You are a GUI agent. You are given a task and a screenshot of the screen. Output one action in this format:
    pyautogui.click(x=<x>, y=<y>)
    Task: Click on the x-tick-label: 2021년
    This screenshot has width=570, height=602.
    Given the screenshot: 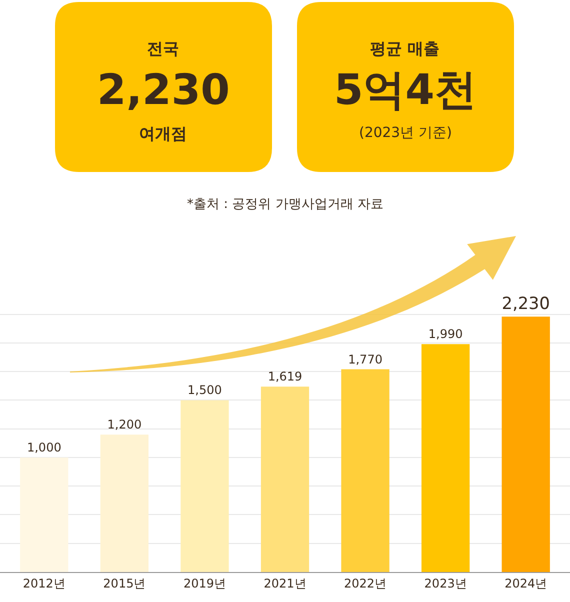 What is the action you would take?
    pyautogui.click(x=285, y=583)
    